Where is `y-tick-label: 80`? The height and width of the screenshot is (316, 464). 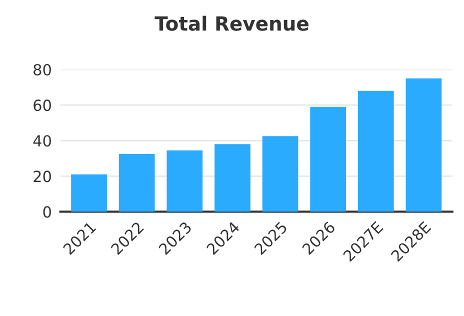 y-tick-label: 80 is located at coordinates (42, 70).